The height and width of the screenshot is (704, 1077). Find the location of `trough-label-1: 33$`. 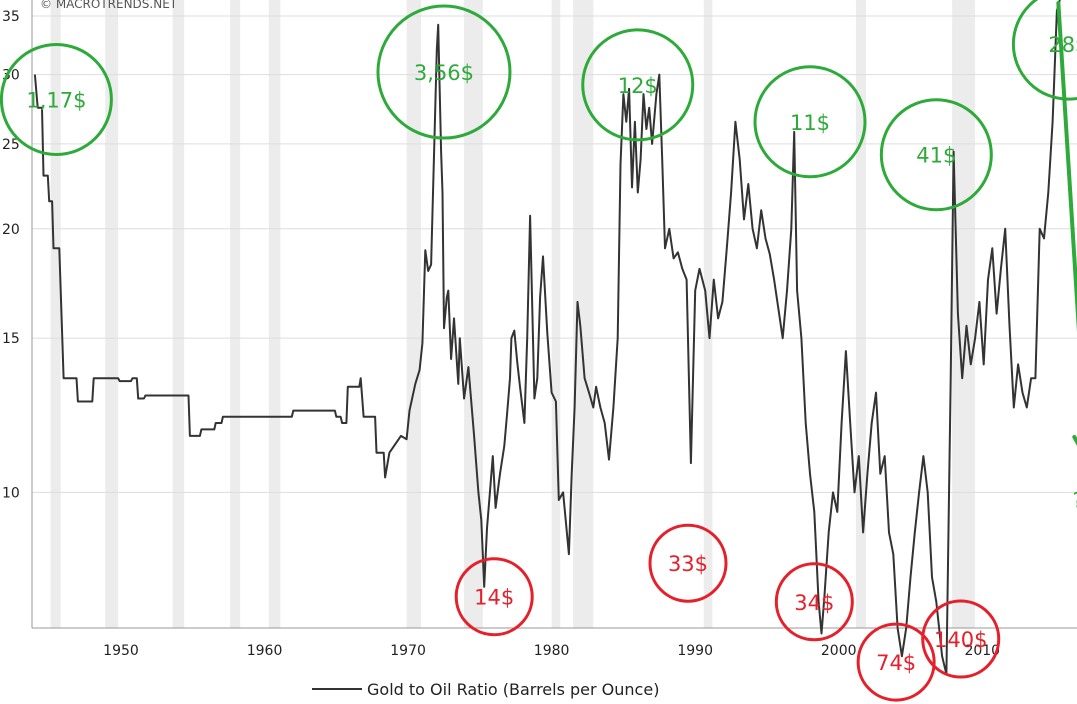

trough-label-1: 33$ is located at coordinates (688, 564).